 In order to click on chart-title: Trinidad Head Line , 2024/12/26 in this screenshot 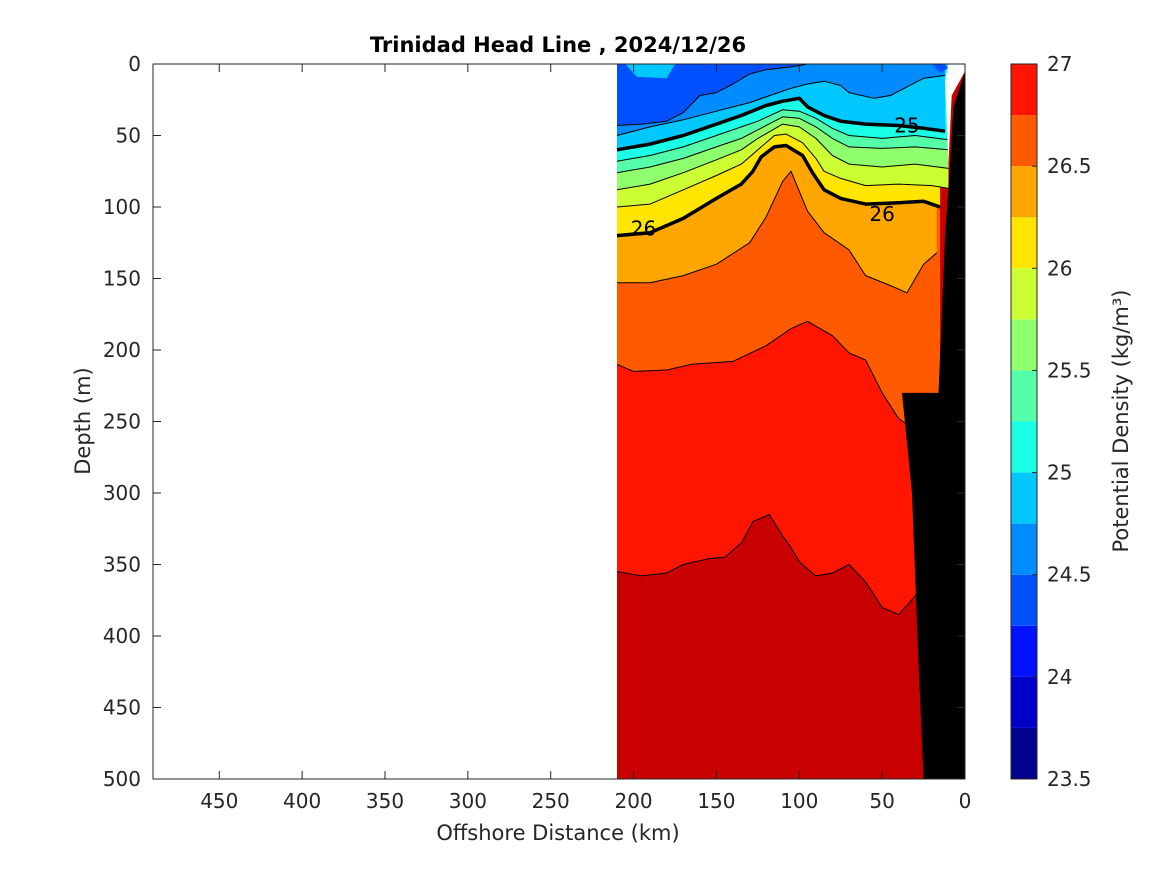, I will do `click(558, 45)`.